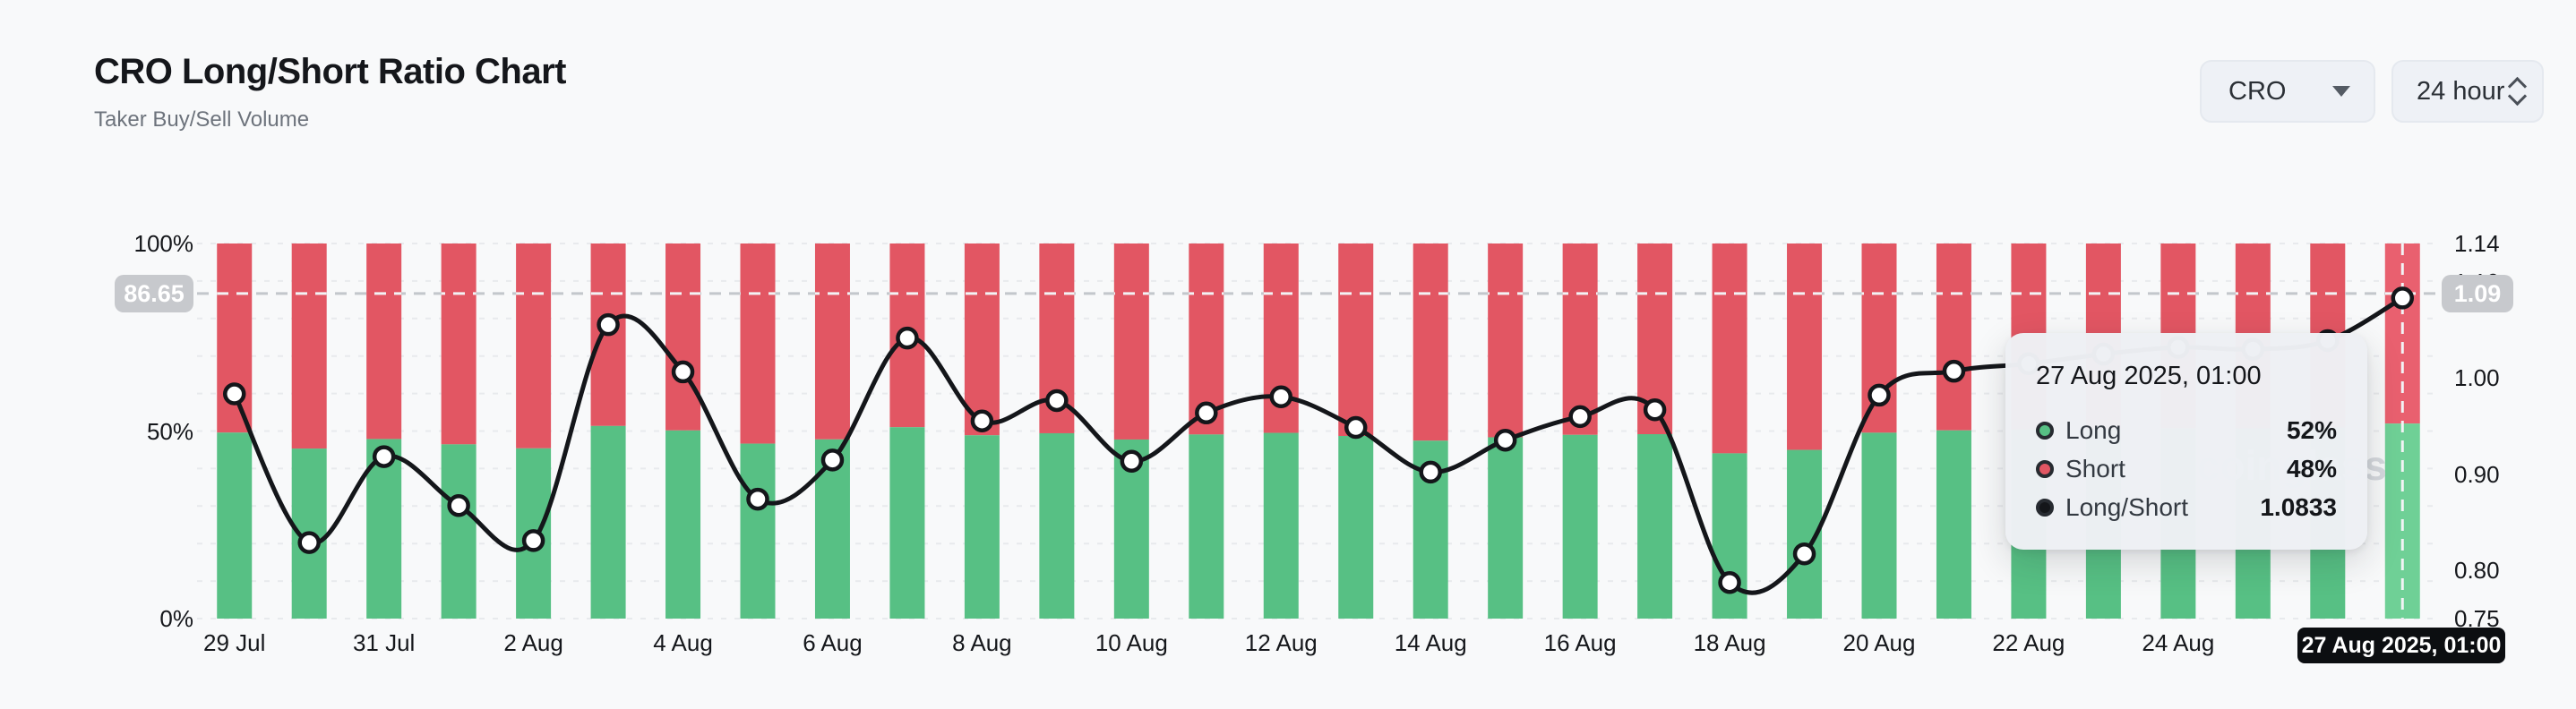 This screenshot has height=709, width=2576. I want to click on crosshair-date-badge: 27 Aug 2025, 01:00, so click(2401, 645).